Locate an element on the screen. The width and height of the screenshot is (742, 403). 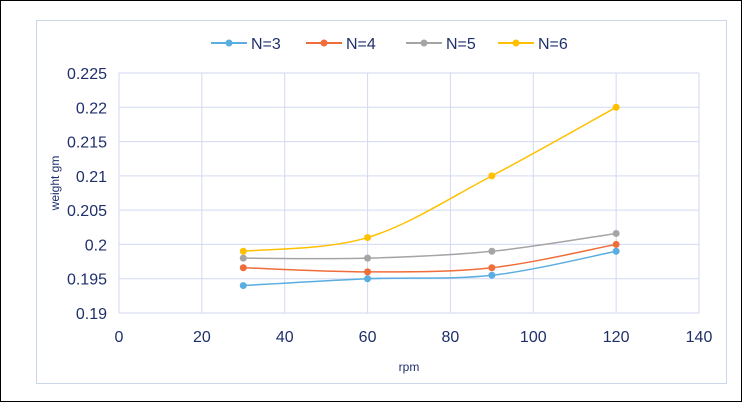
y-tick-label: 0.22 is located at coordinates (91, 108).